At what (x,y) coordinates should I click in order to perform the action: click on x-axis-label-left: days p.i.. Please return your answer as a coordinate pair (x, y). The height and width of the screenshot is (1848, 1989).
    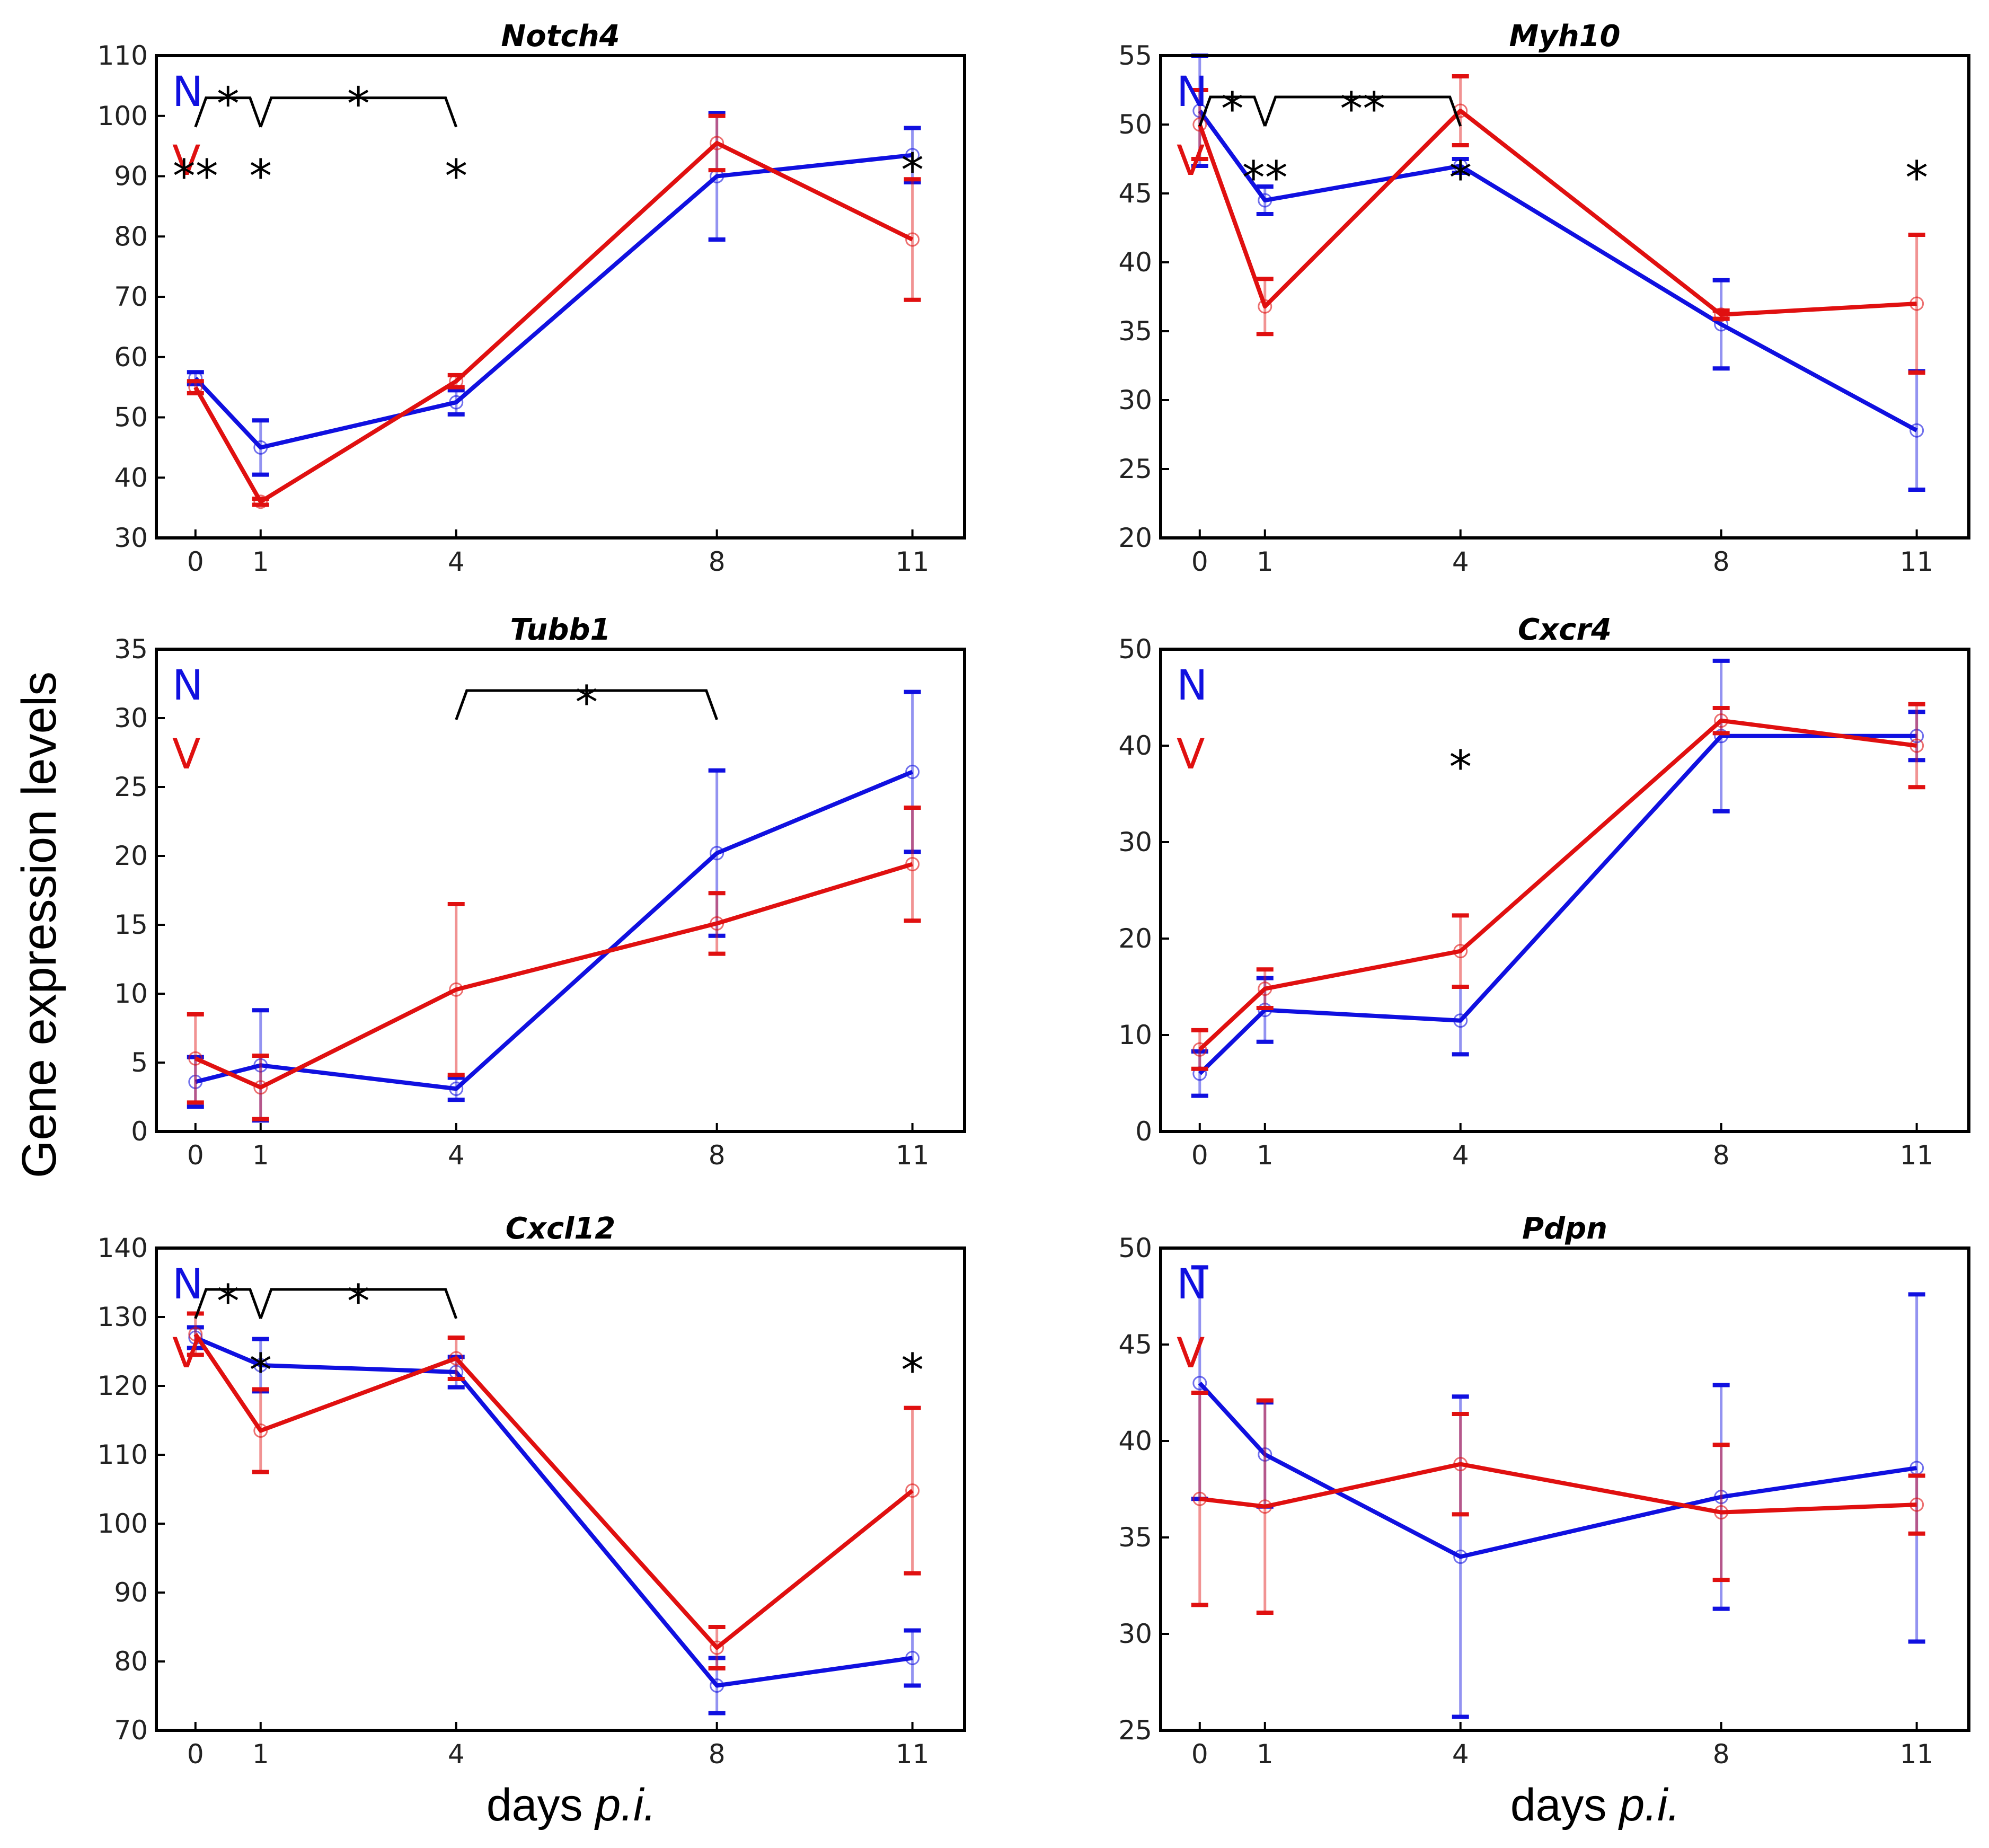
    Looking at the image, I should click on (571, 1806).